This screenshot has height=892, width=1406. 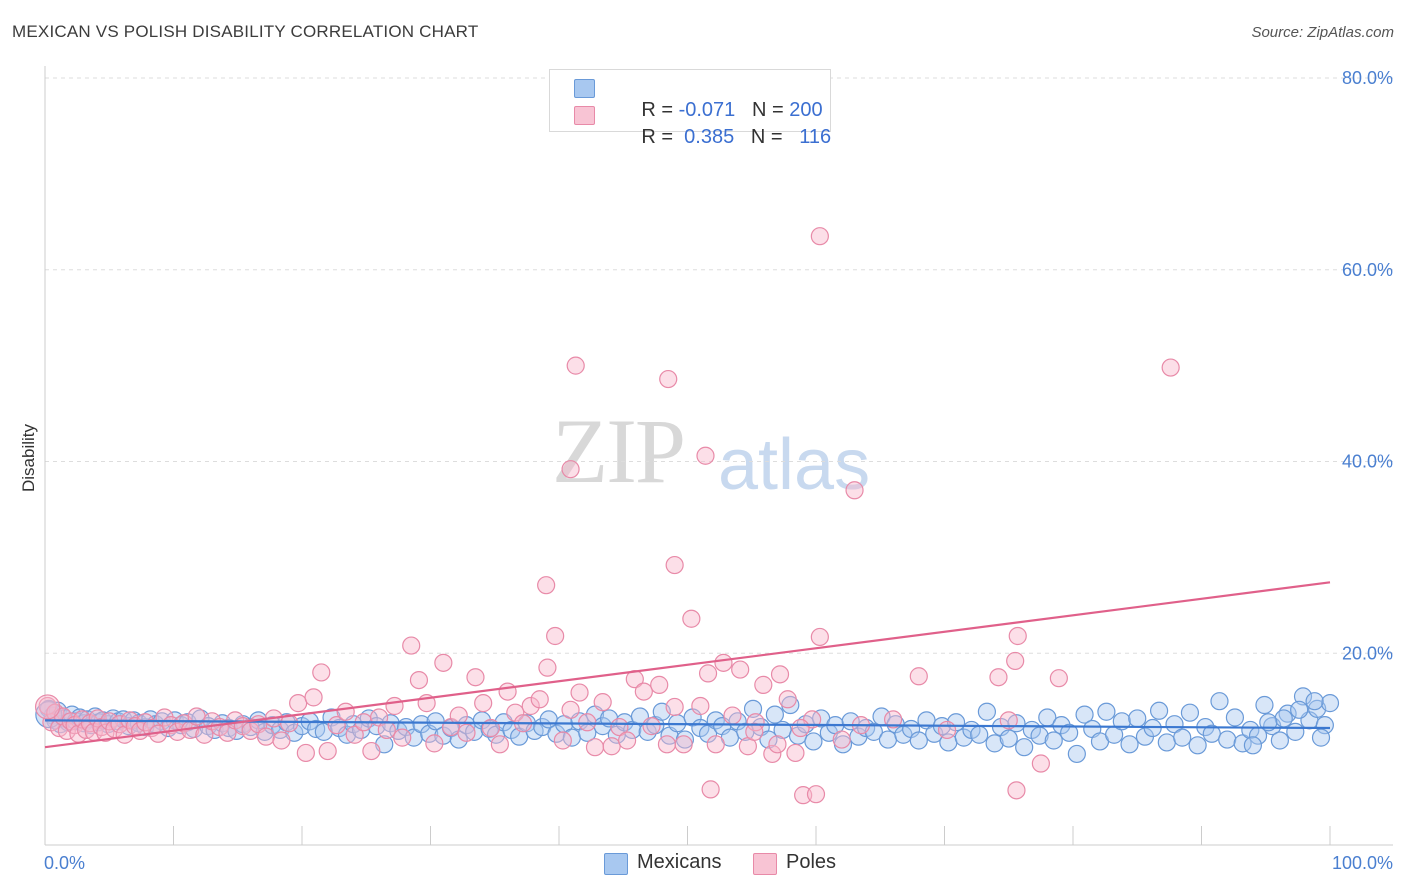 I want to click on watermark-zip: ZIP, so click(x=619, y=451).